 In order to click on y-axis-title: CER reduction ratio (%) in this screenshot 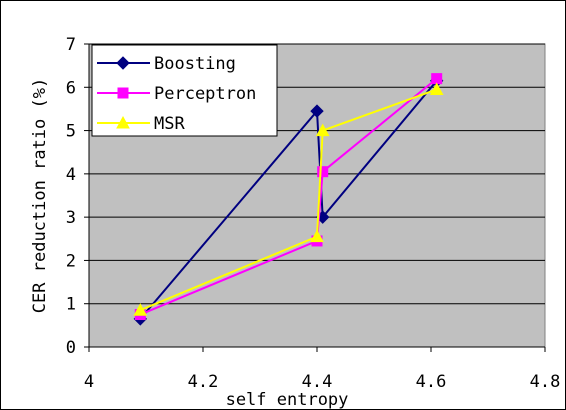, I will do `click(40, 195)`.